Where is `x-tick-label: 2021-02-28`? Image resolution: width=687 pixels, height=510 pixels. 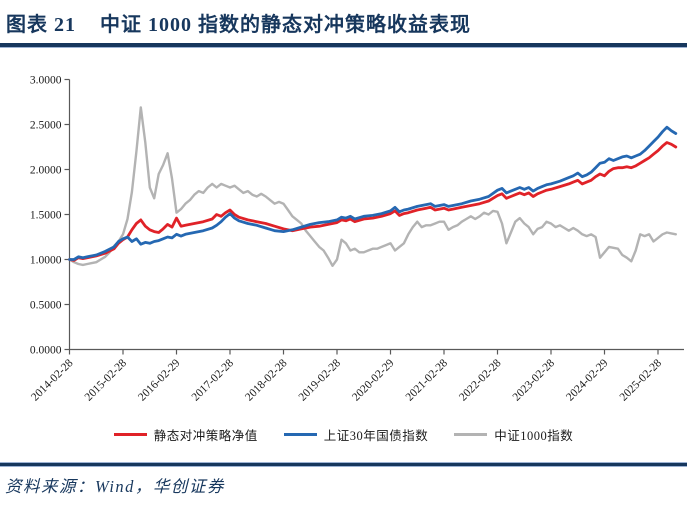
x-tick-label: 2021-02-28 is located at coordinates (427, 380).